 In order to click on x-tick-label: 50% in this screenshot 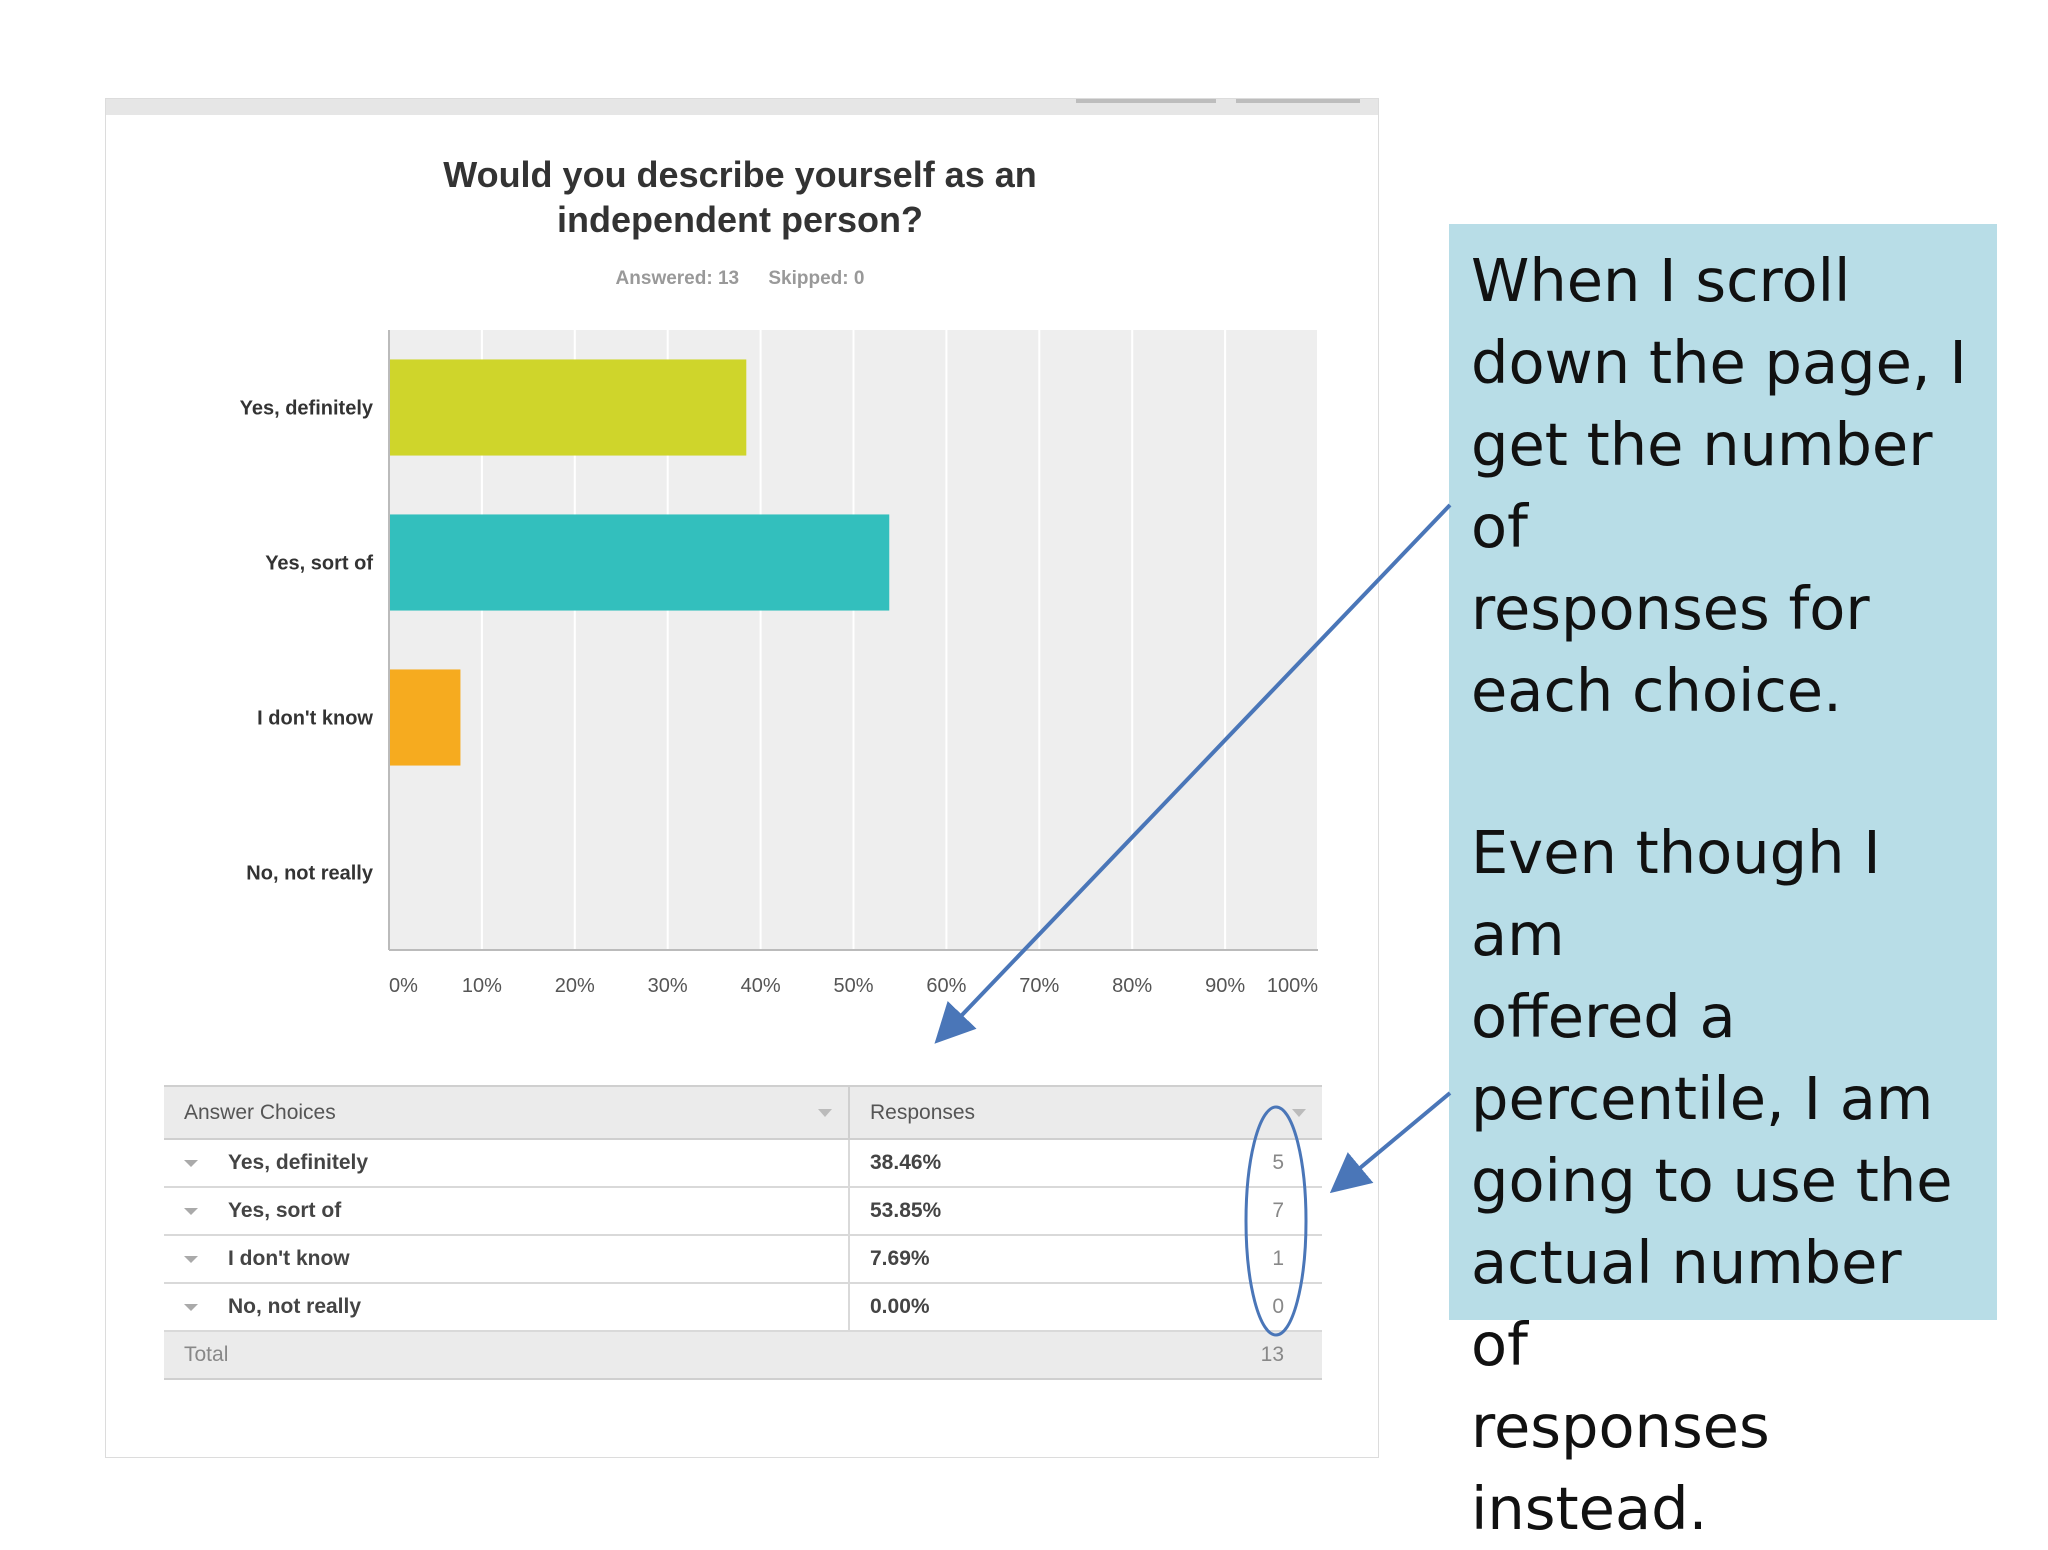, I will do `click(853, 986)`.